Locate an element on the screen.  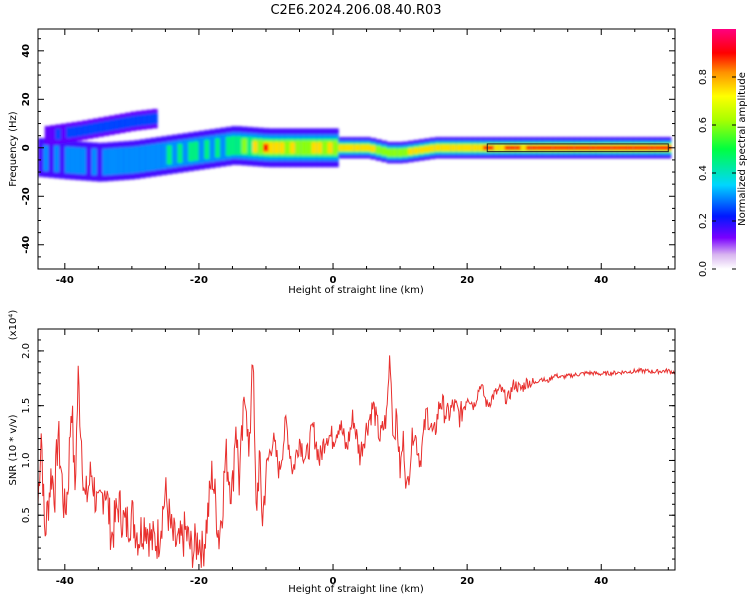
spectrogram-heatmap is located at coordinates (355, 145).